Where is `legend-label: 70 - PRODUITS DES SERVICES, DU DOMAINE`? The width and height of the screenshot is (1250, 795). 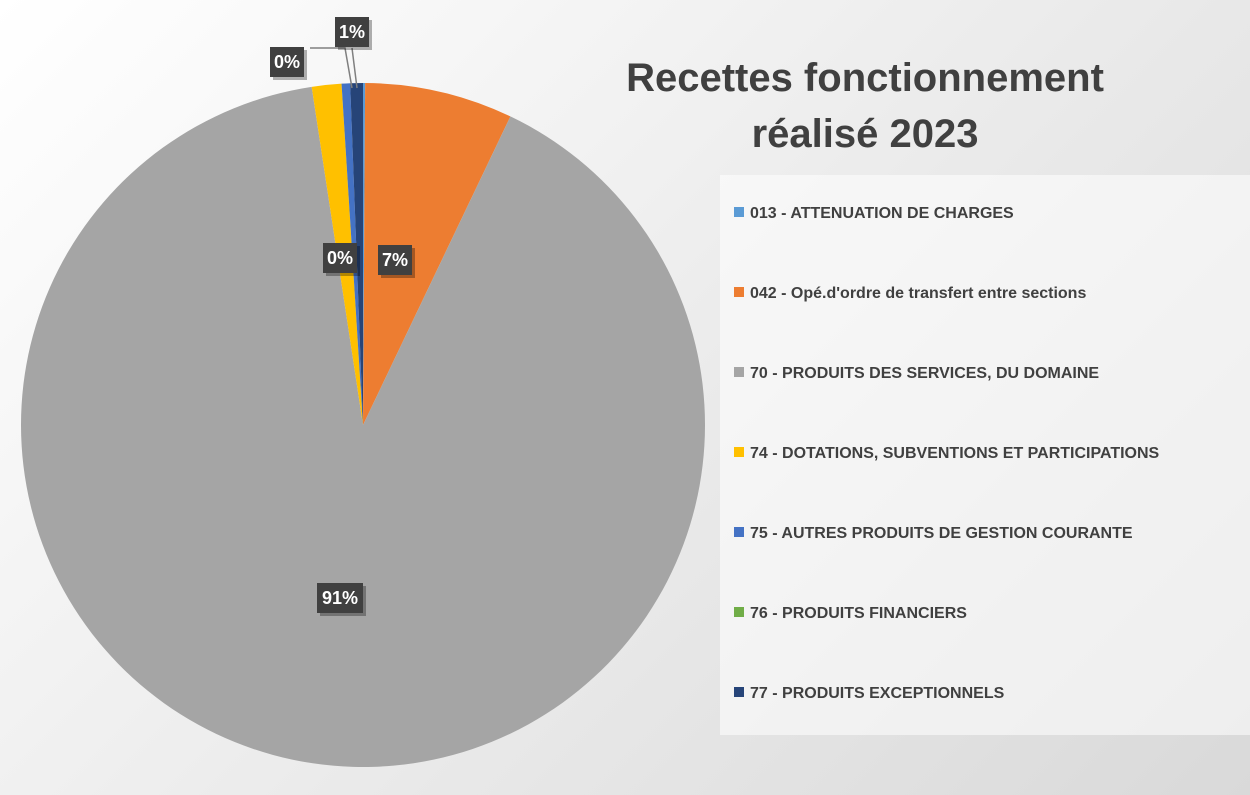 legend-label: 70 - PRODUITS DES SERVICES, DU DOMAINE is located at coordinates (925, 373).